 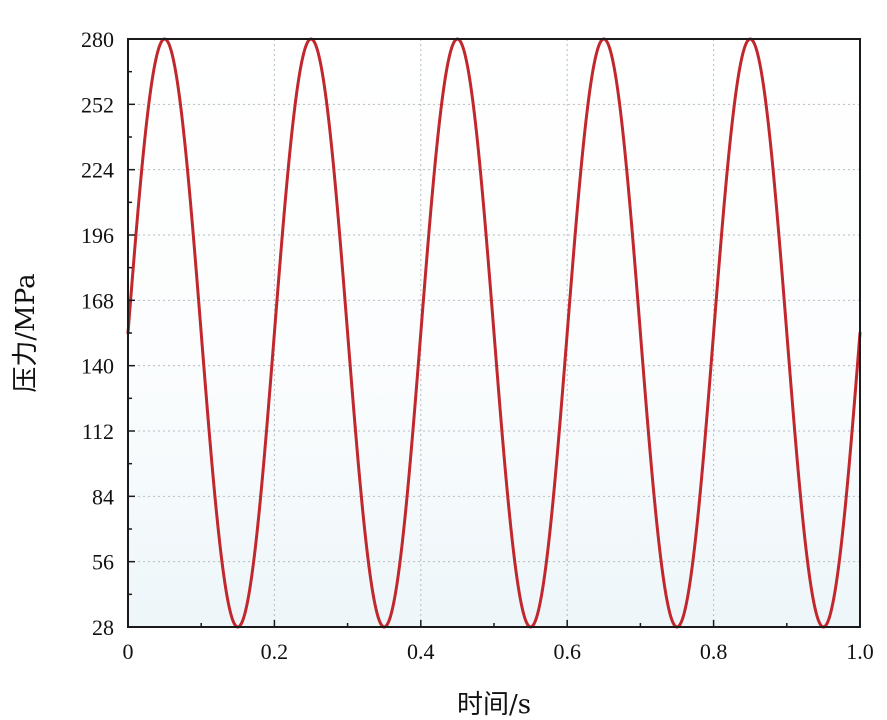 What do you see at coordinates (421, 651) in the screenshot?
I see `x-tick-label: 0.4` at bounding box center [421, 651].